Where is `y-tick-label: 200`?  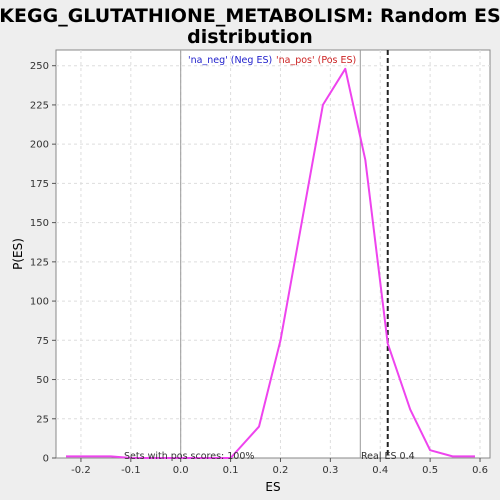 y-tick-label: 200 is located at coordinates (39, 145).